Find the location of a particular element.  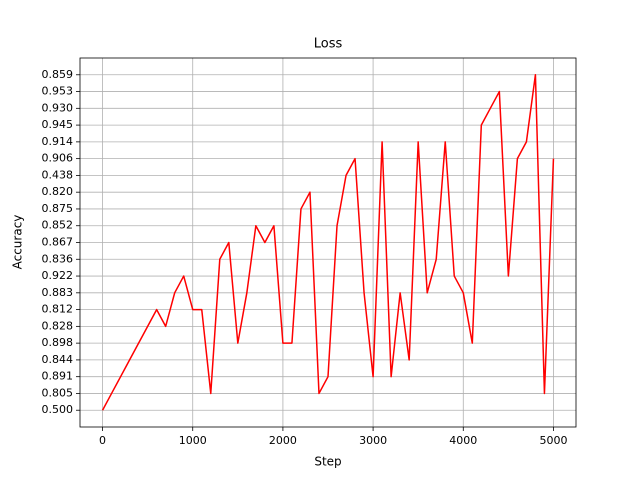

y-tick-label: 0.953 is located at coordinates (58, 91).